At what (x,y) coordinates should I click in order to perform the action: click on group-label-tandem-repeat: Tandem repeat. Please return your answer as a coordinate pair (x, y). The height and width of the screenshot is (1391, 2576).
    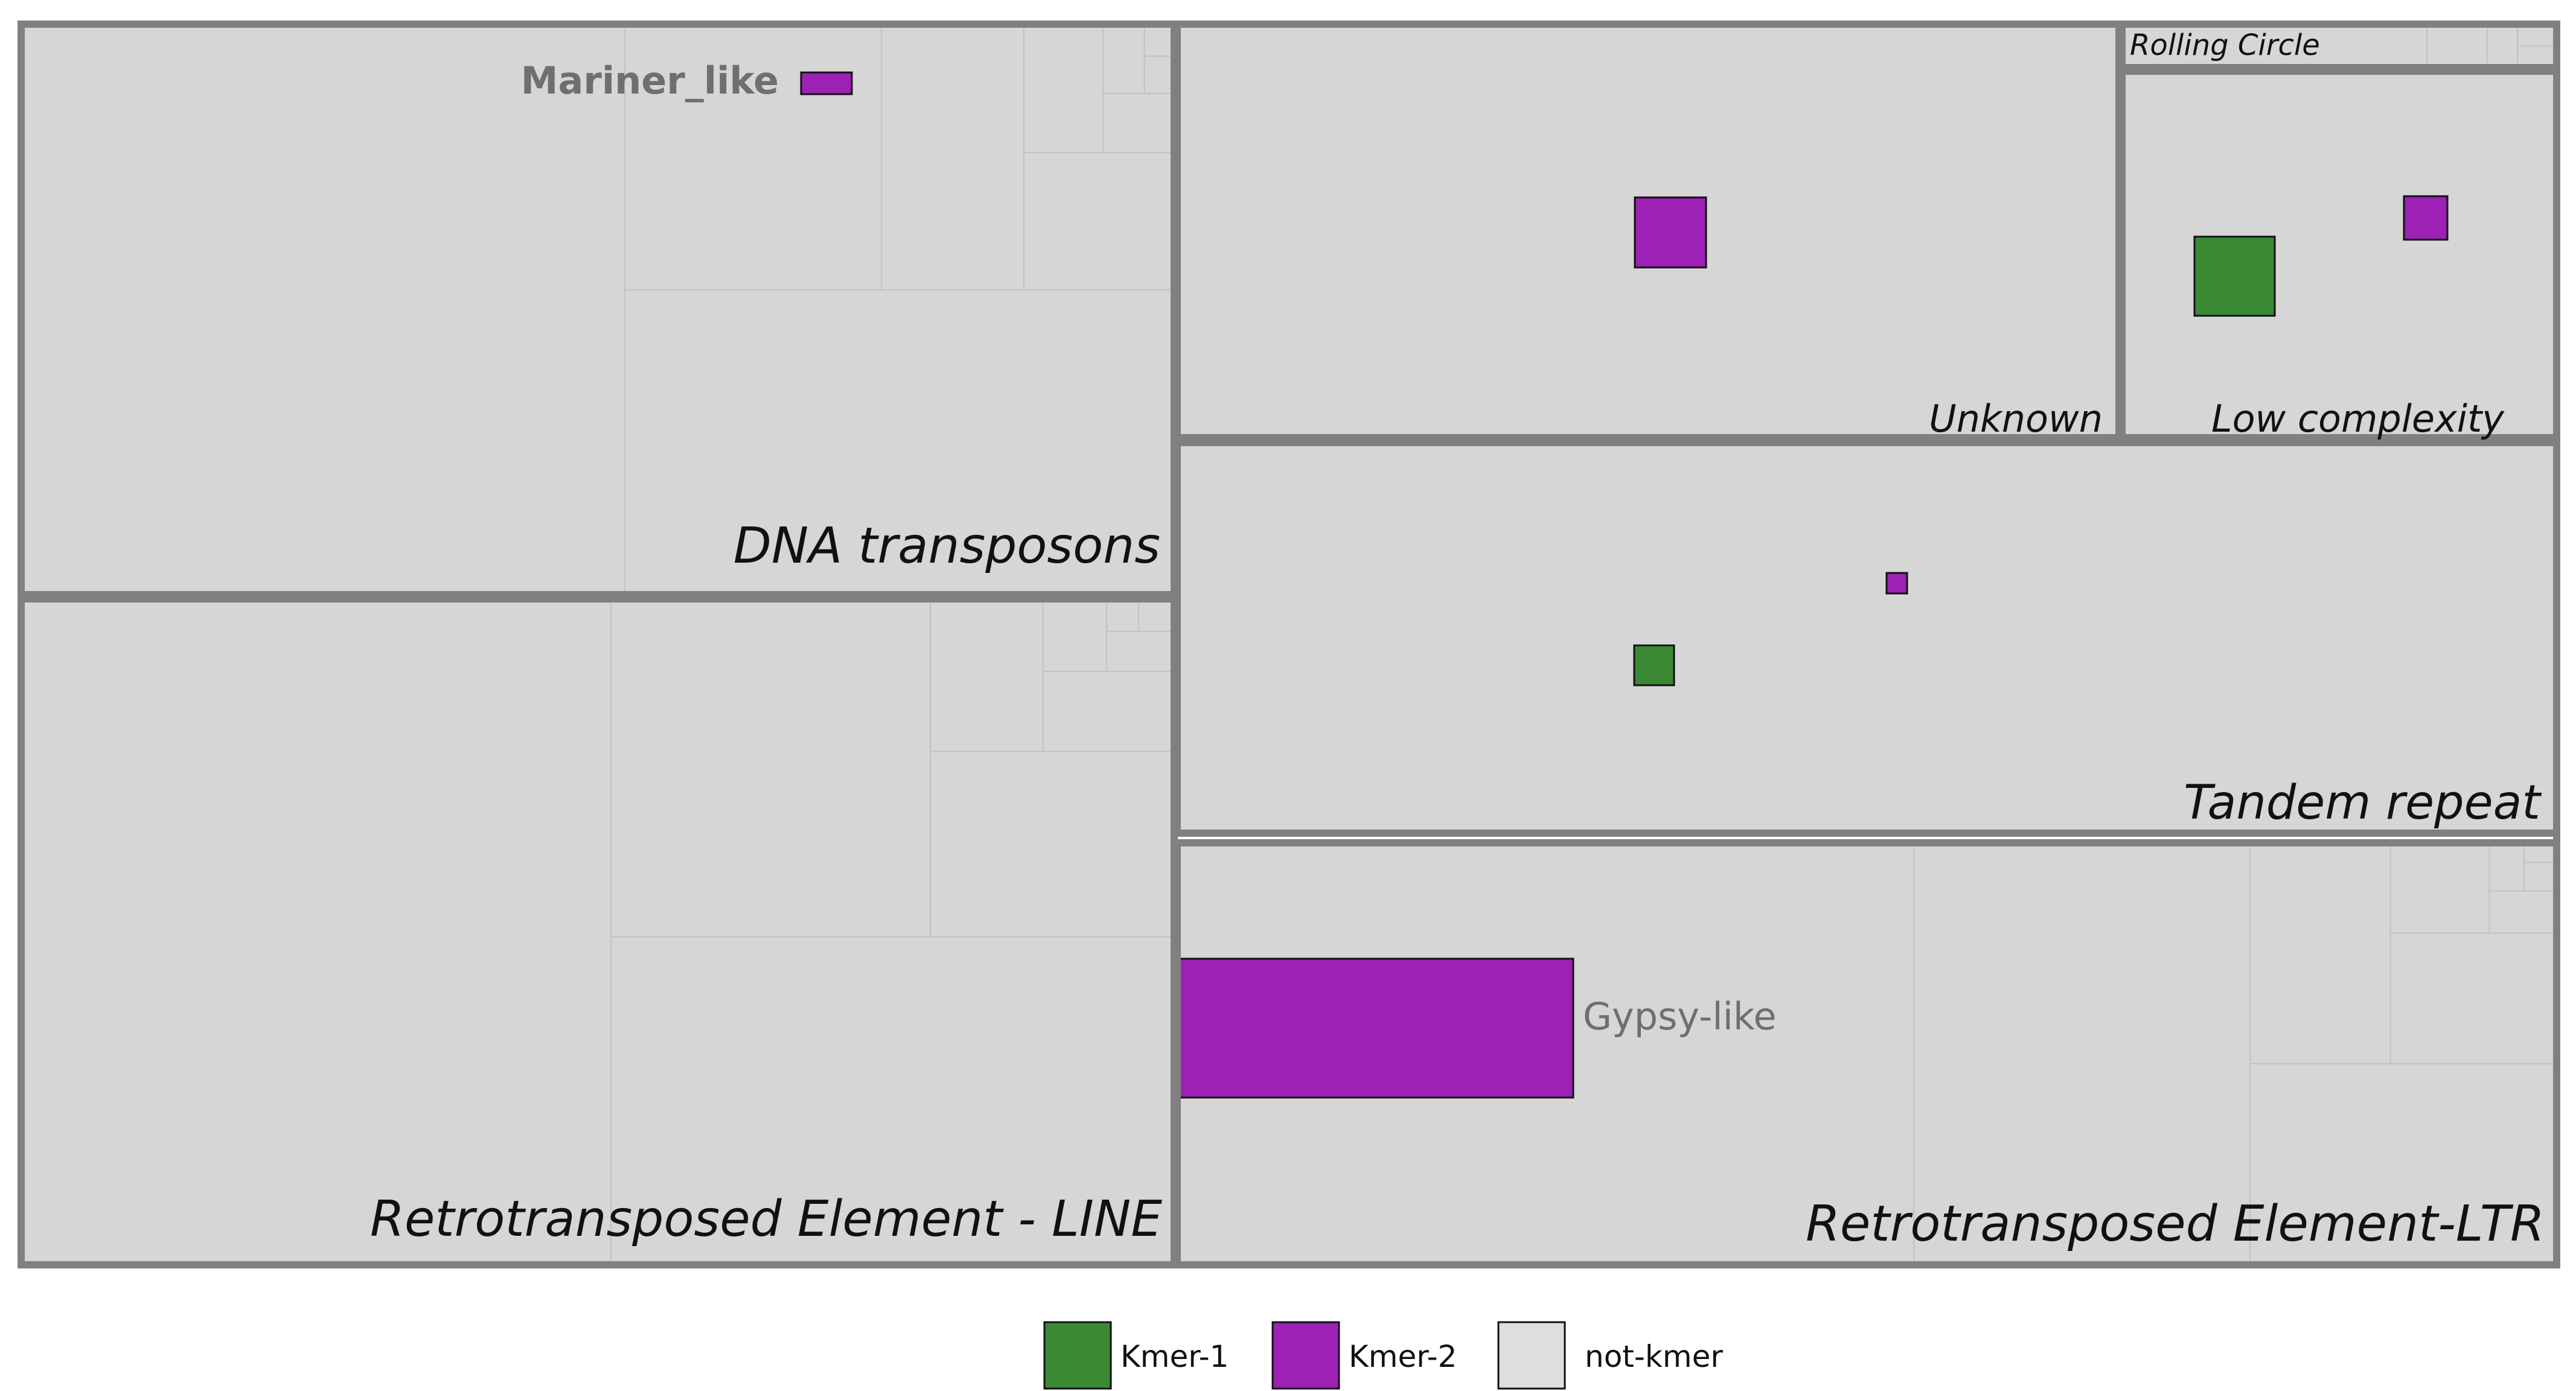
    Looking at the image, I should click on (2363, 803).